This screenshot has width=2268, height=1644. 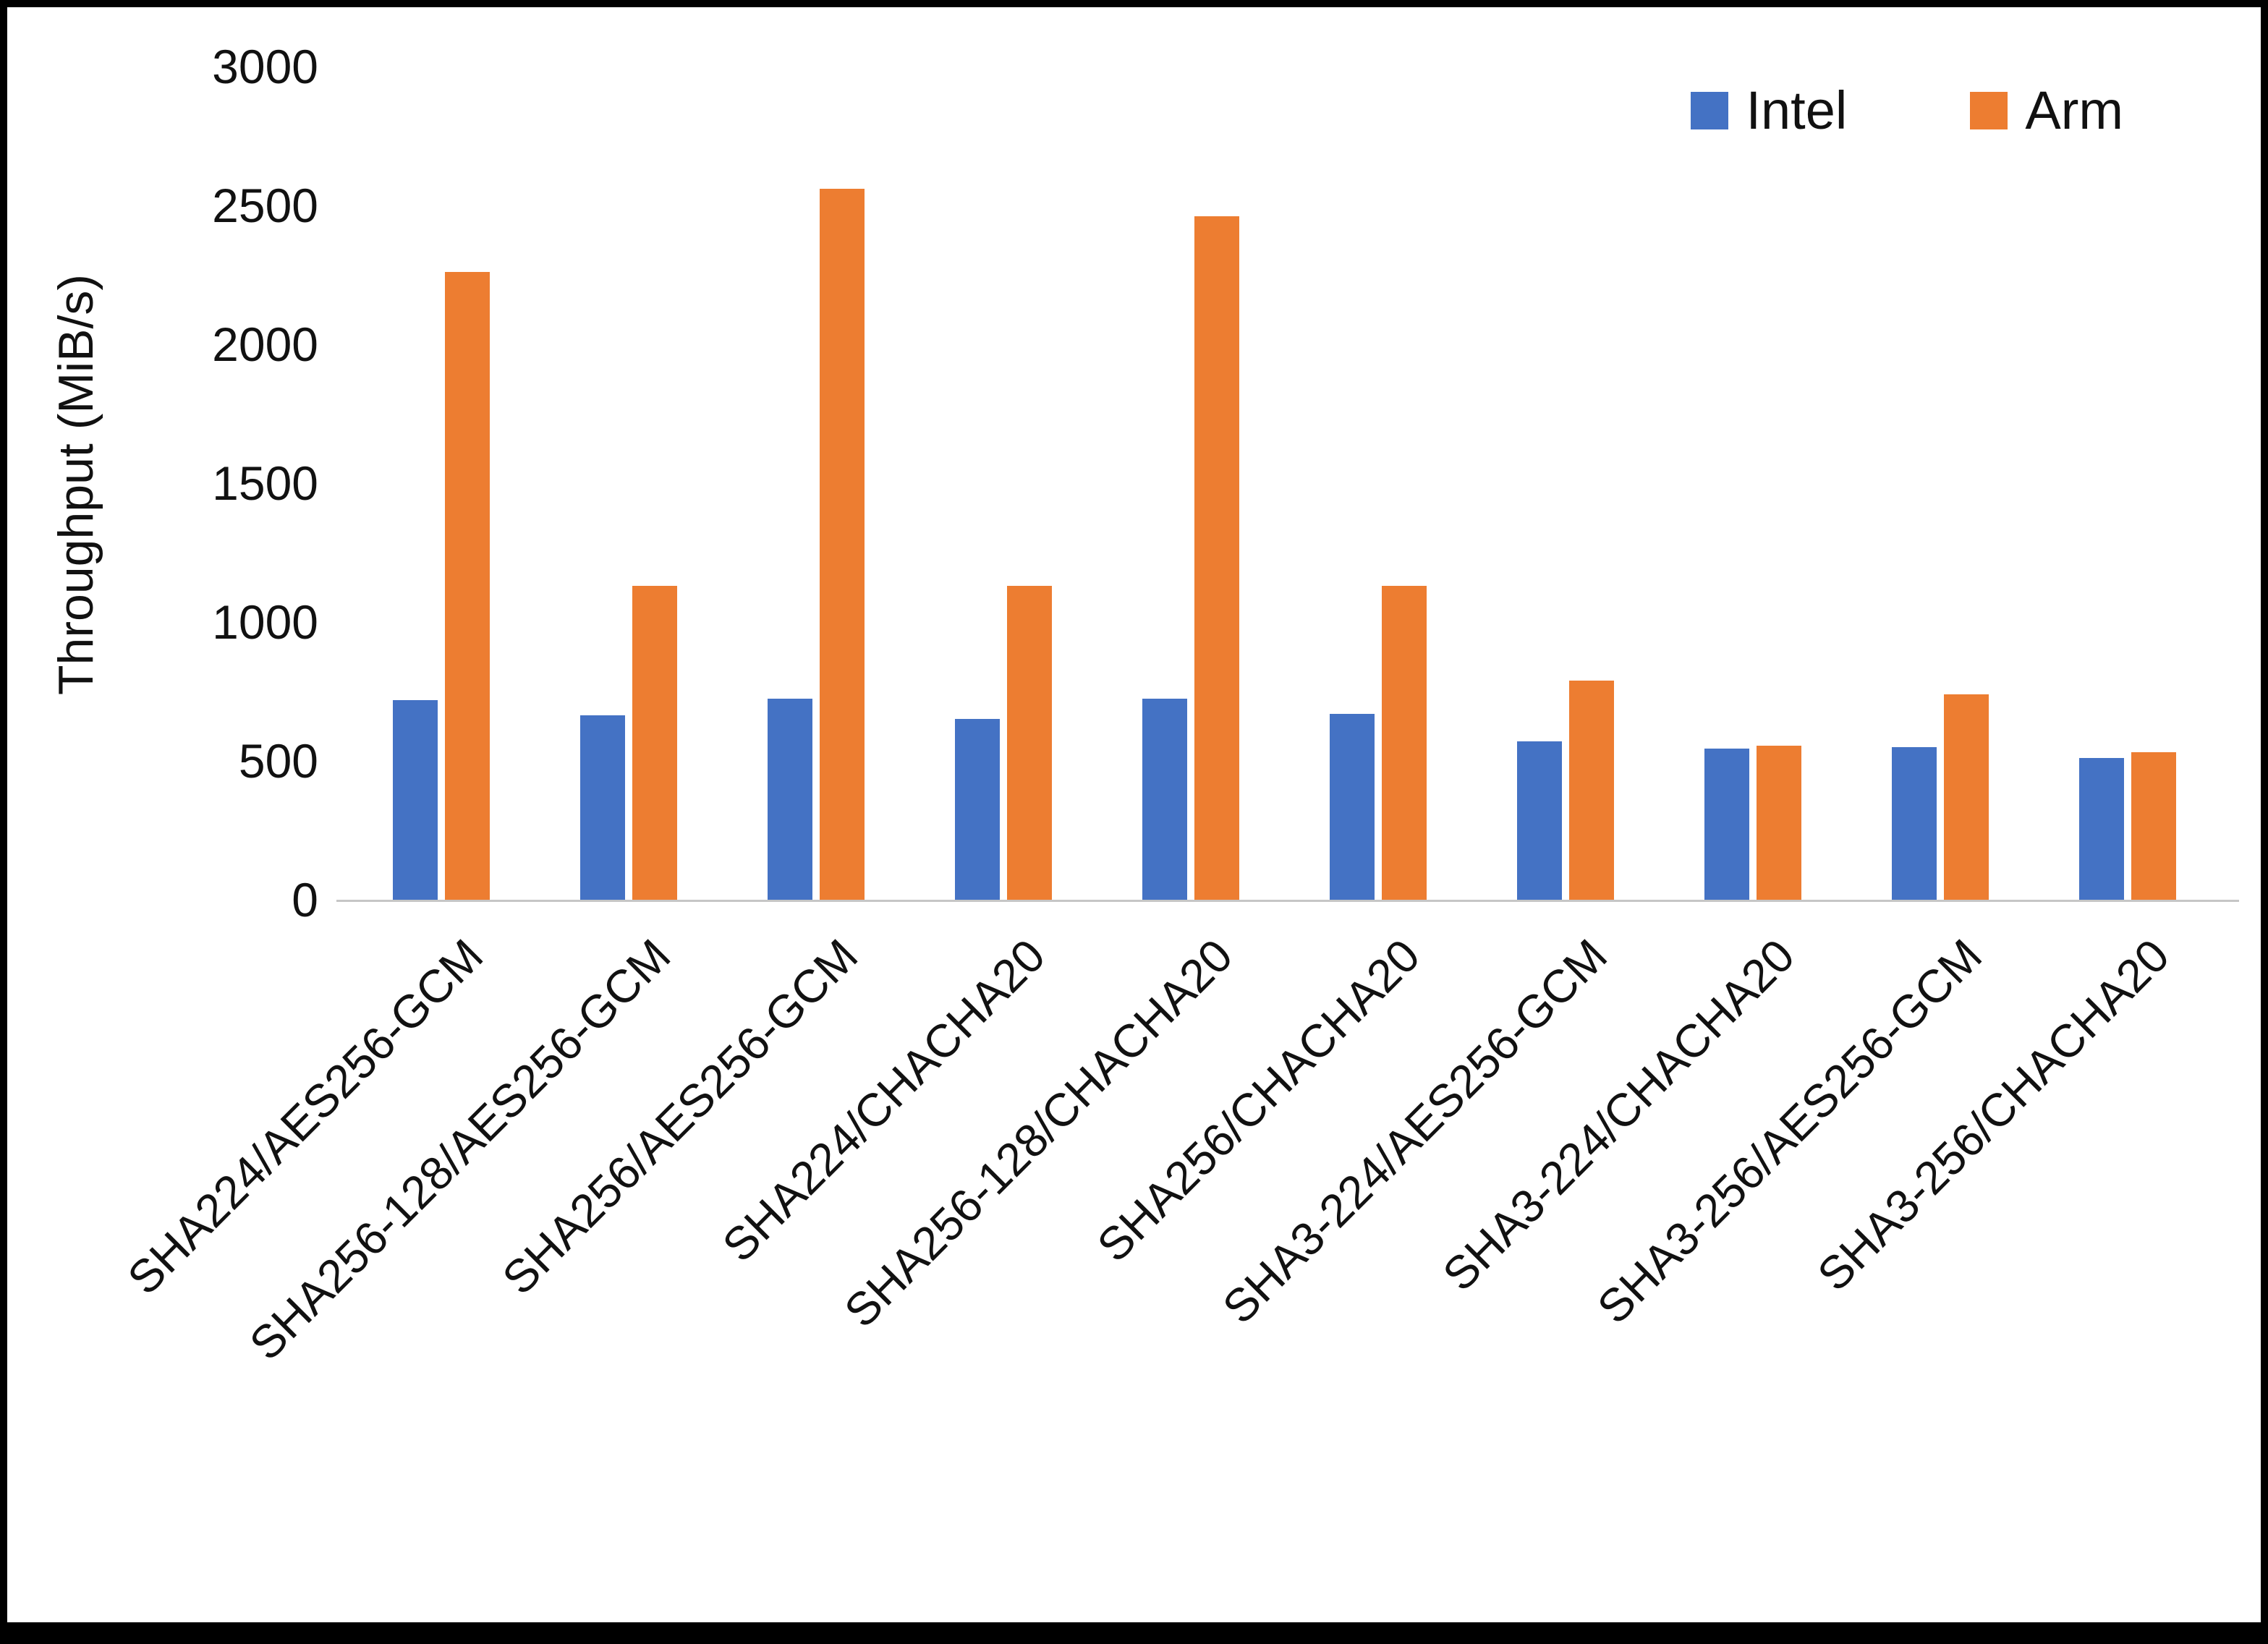 What do you see at coordinates (789, 799) in the screenshot?
I see `bar-intel-sha256/aes256-gcm` at bounding box center [789, 799].